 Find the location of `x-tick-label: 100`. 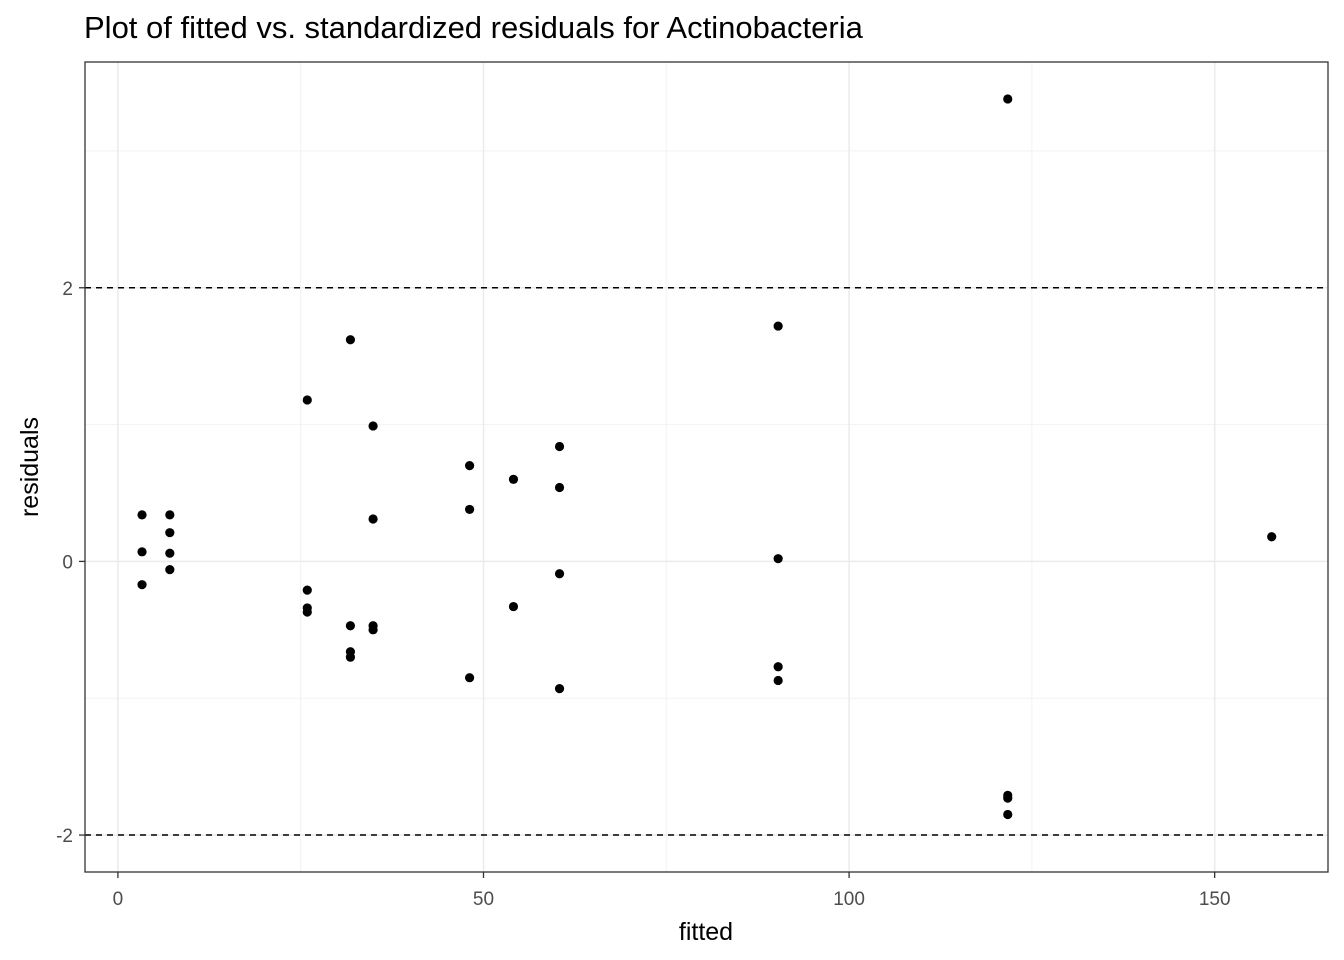

x-tick-label: 100 is located at coordinates (849, 899).